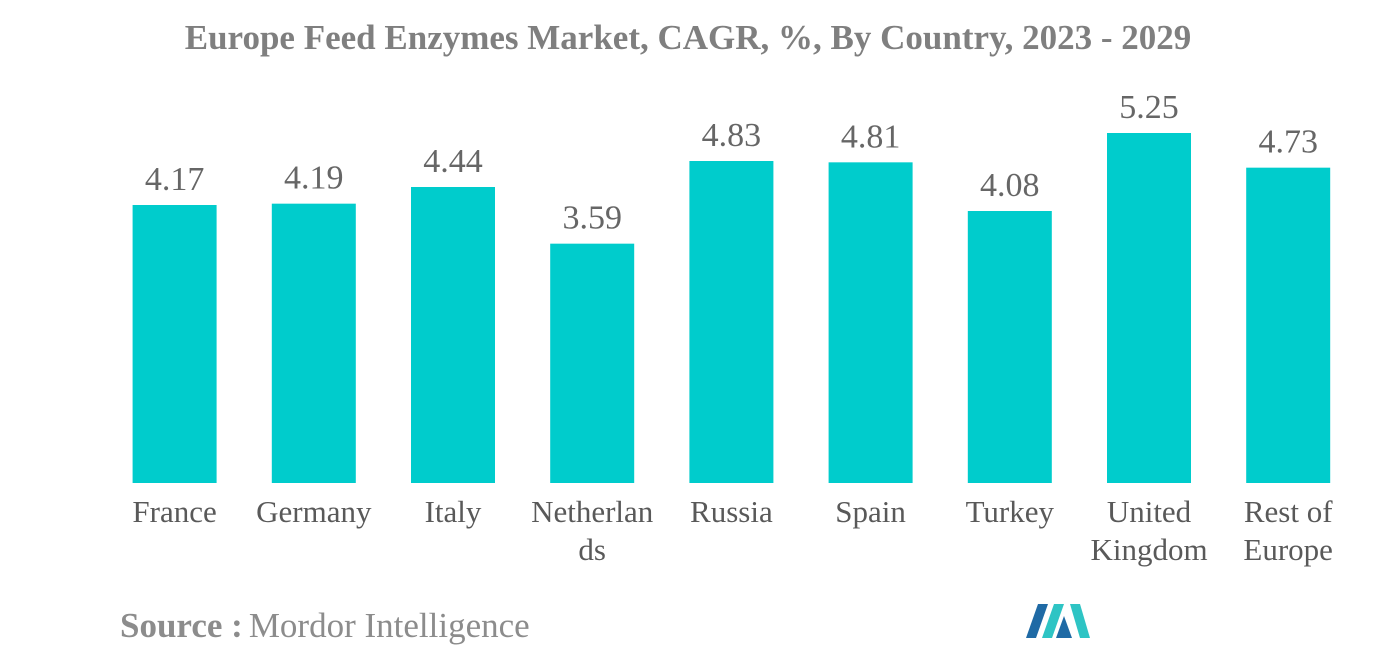 The height and width of the screenshot is (665, 1376). What do you see at coordinates (870, 511) in the screenshot?
I see `x-tick-label-5: Spain` at bounding box center [870, 511].